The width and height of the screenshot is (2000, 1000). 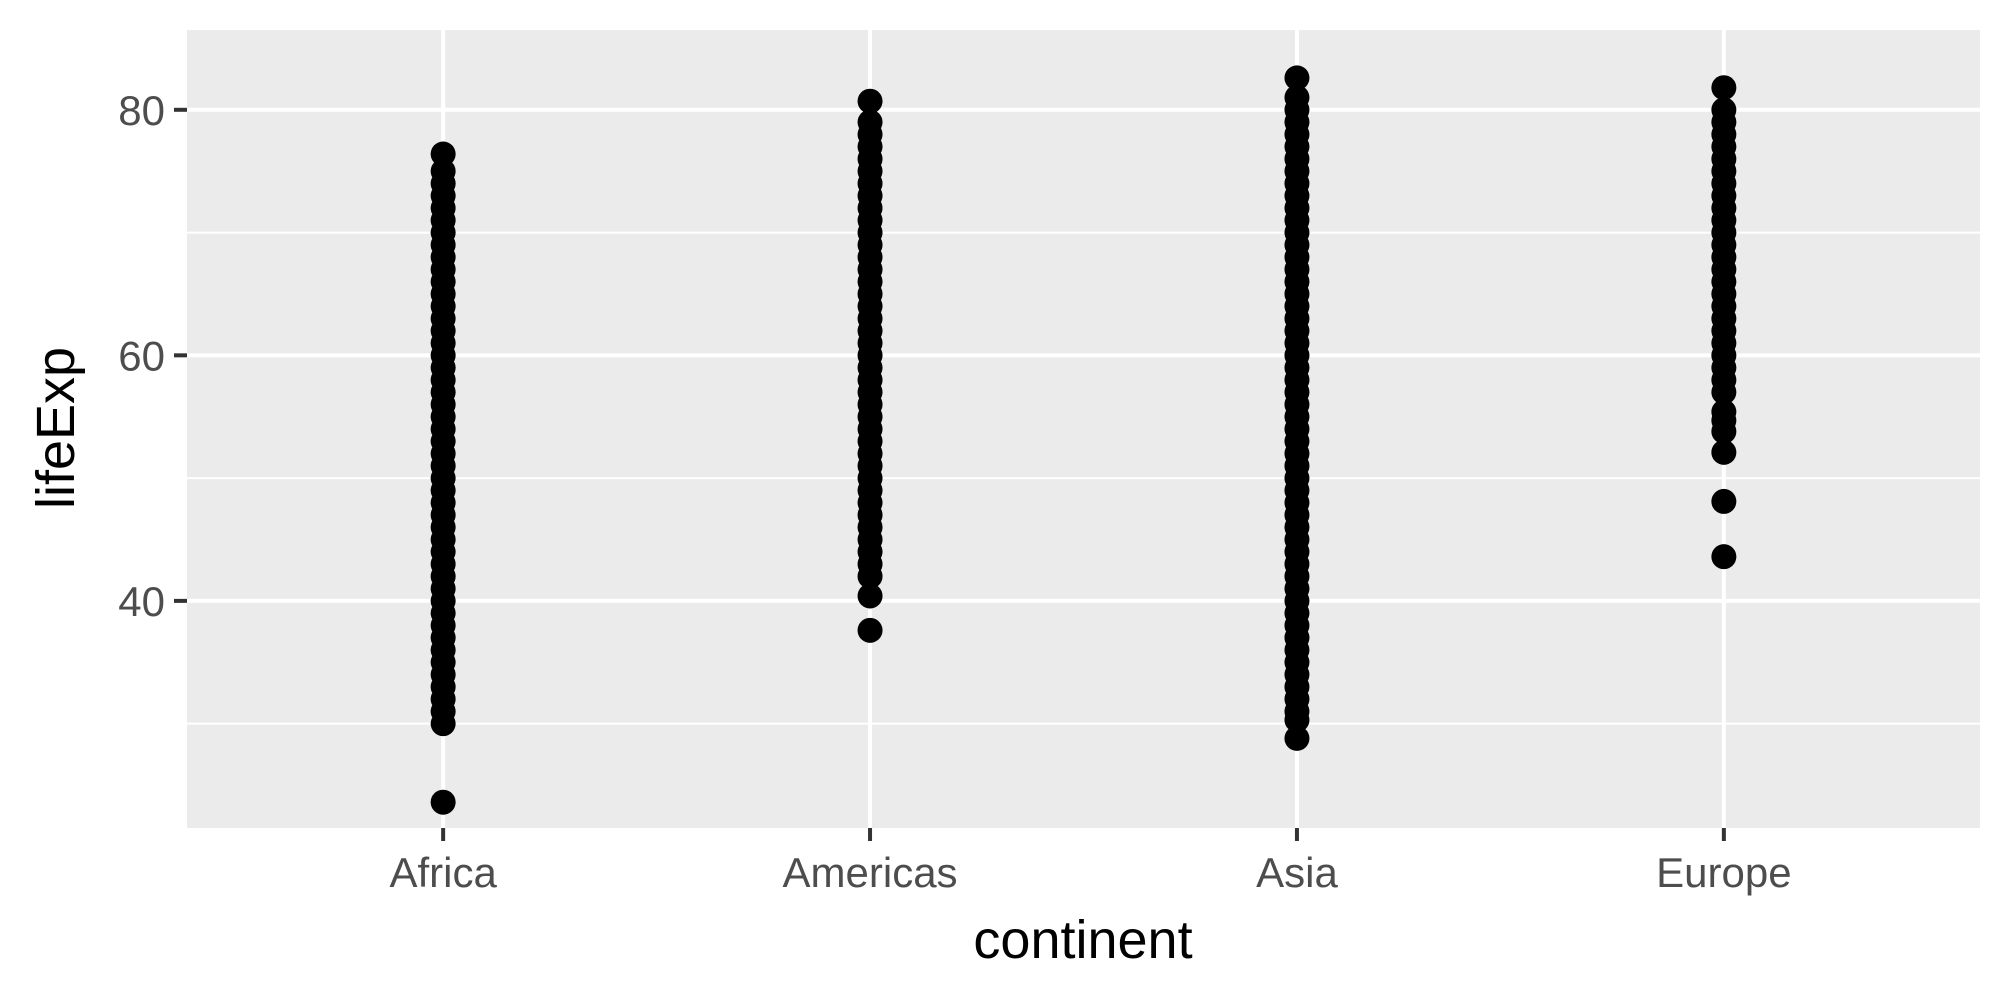 What do you see at coordinates (1723, 872) in the screenshot?
I see `x-tick-label: Europe` at bounding box center [1723, 872].